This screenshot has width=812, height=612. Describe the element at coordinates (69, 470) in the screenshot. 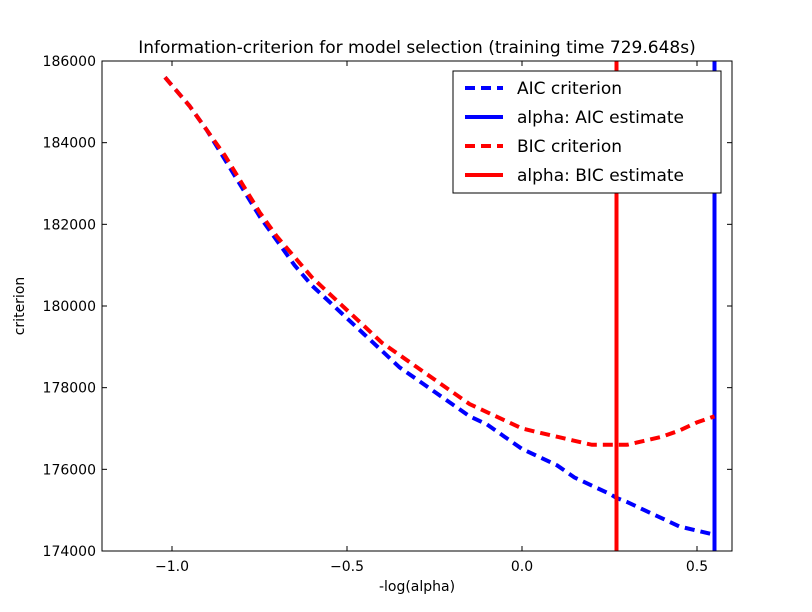

I see `y-tick-label: 176000` at that location.